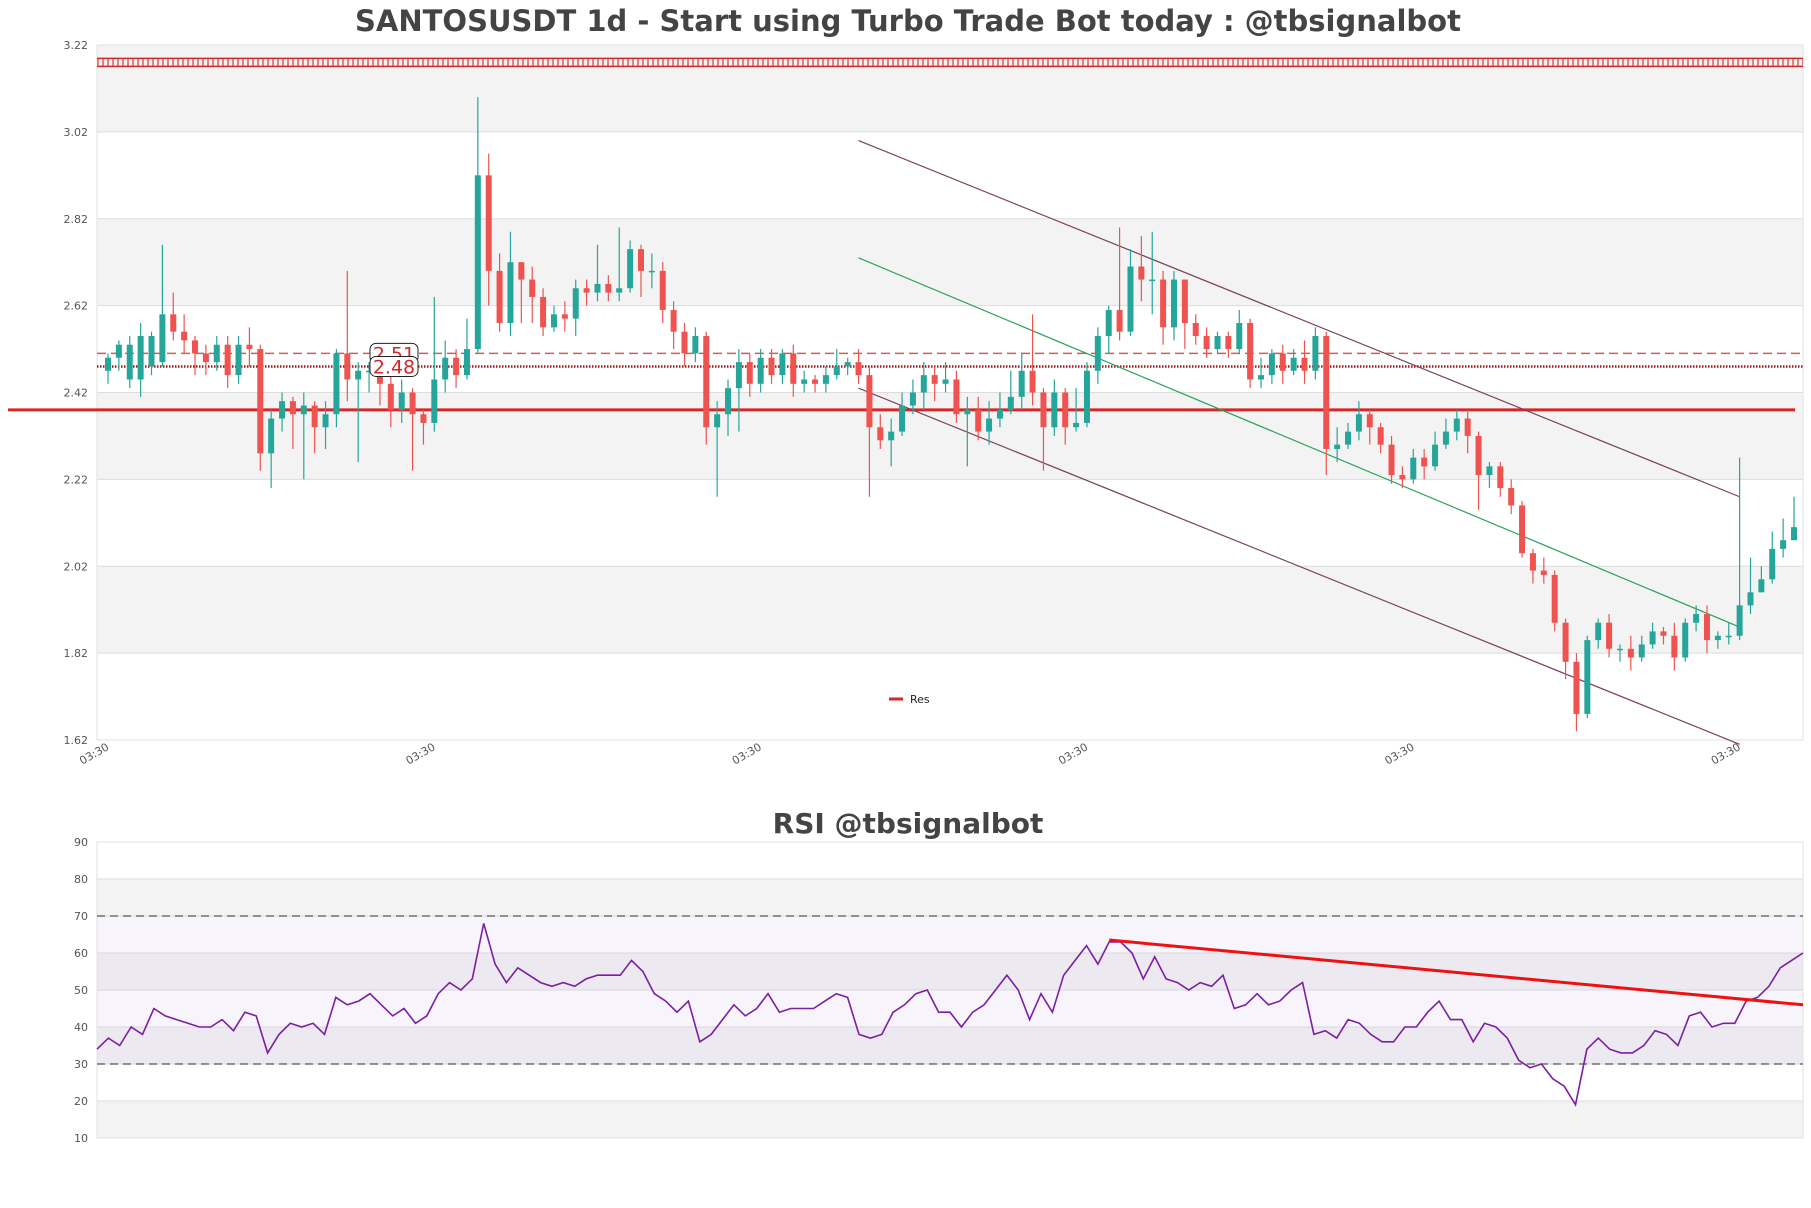 The image size is (1811, 1208). Describe the element at coordinates (910, 753) in the screenshot. I see `time-axis: 03:30 03:30 03:30 03:30 03:30 03:30` at that location.